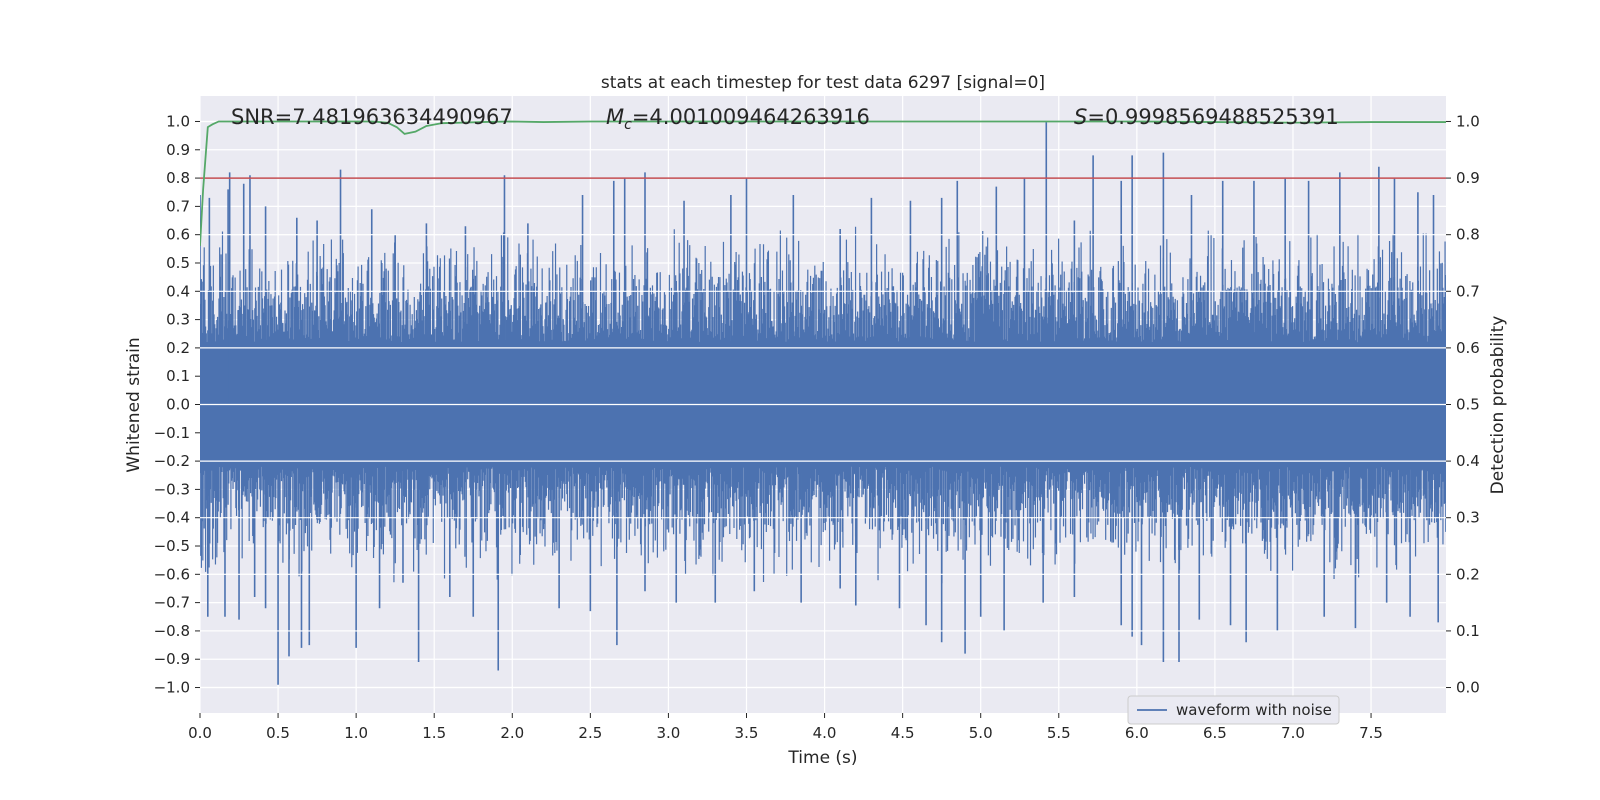 This screenshot has width=1600, height=800. Describe the element at coordinates (1254, 710) in the screenshot. I see `legend-label-waveform: waveform with noise` at that location.